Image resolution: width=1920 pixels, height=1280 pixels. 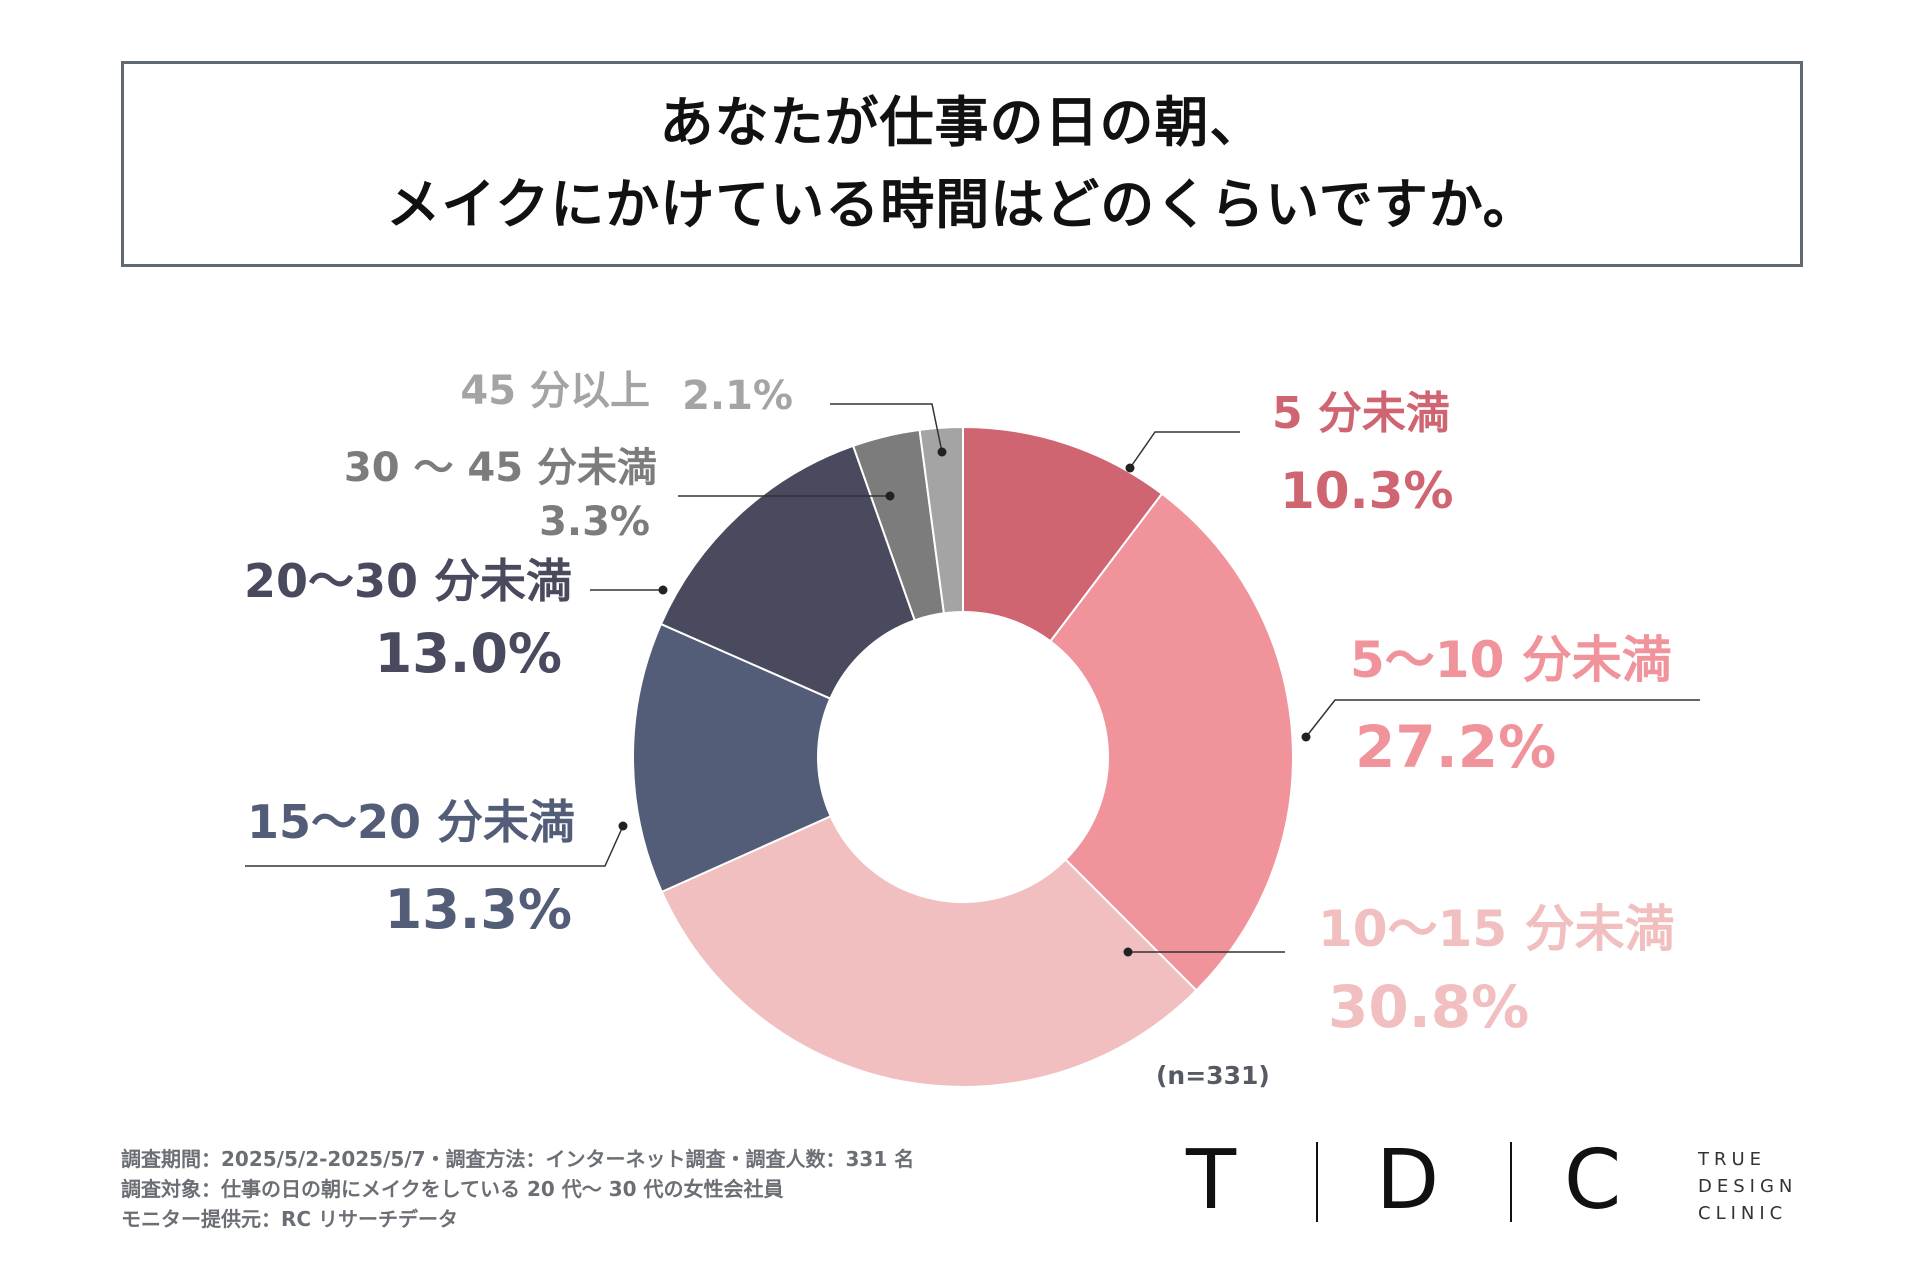 I want to click on logo-letter-d: D, so click(x=1408, y=1180).